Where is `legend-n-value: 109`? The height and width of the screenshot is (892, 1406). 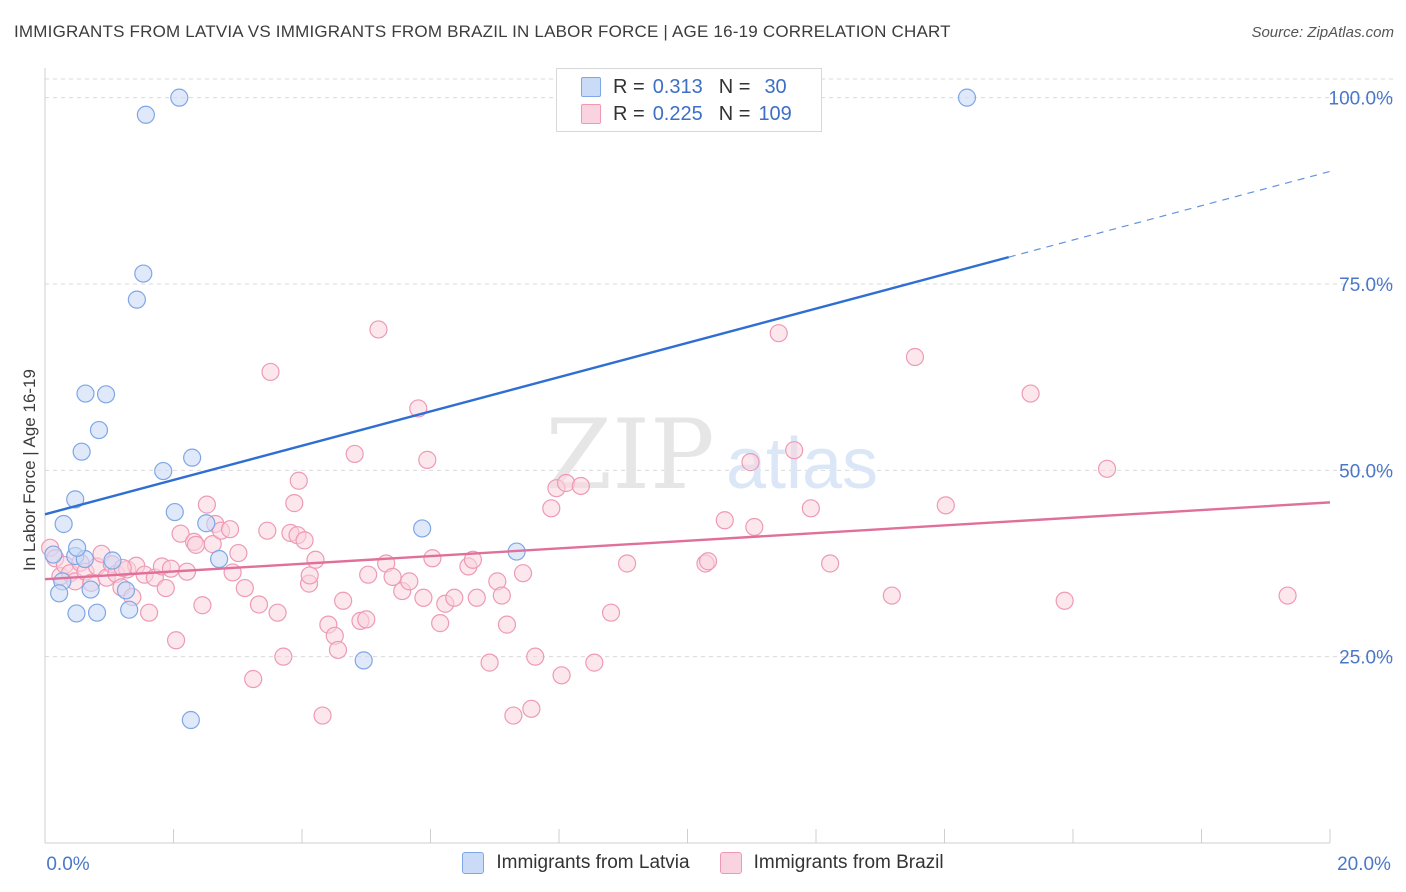 legend-n-value: 109 is located at coordinates (775, 113).